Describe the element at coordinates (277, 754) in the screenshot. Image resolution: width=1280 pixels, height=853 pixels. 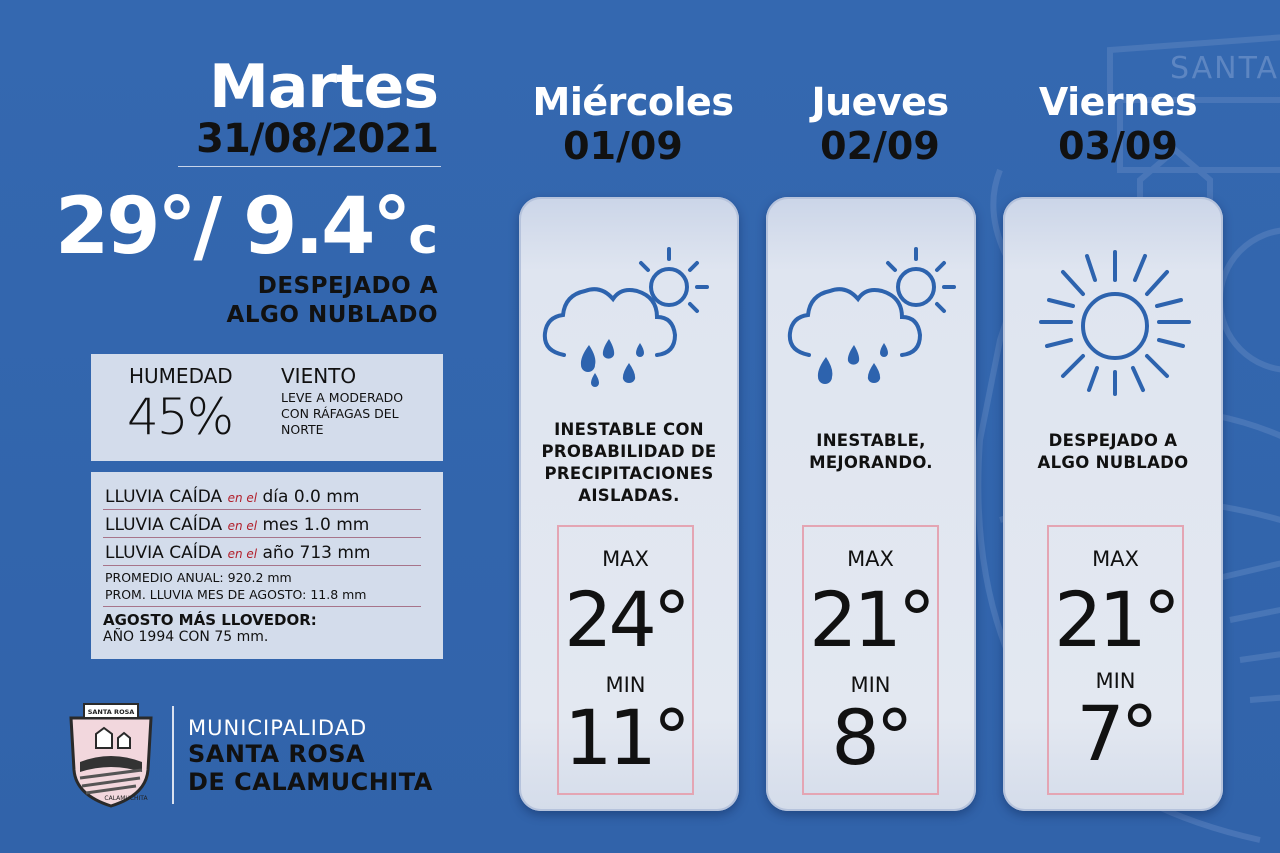
I see `logo-town-line: SANTA ROSA` at that location.